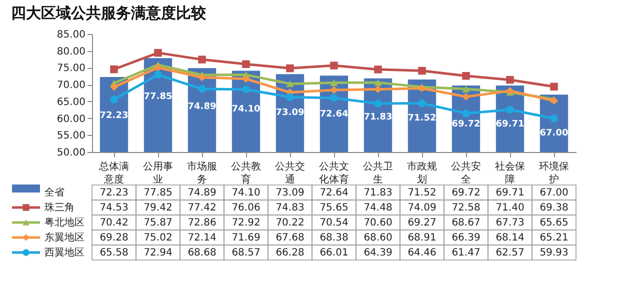 The image size is (640, 307). Describe the element at coordinates (334, 115) in the screenshot. I see `text: 72.64` at that location.